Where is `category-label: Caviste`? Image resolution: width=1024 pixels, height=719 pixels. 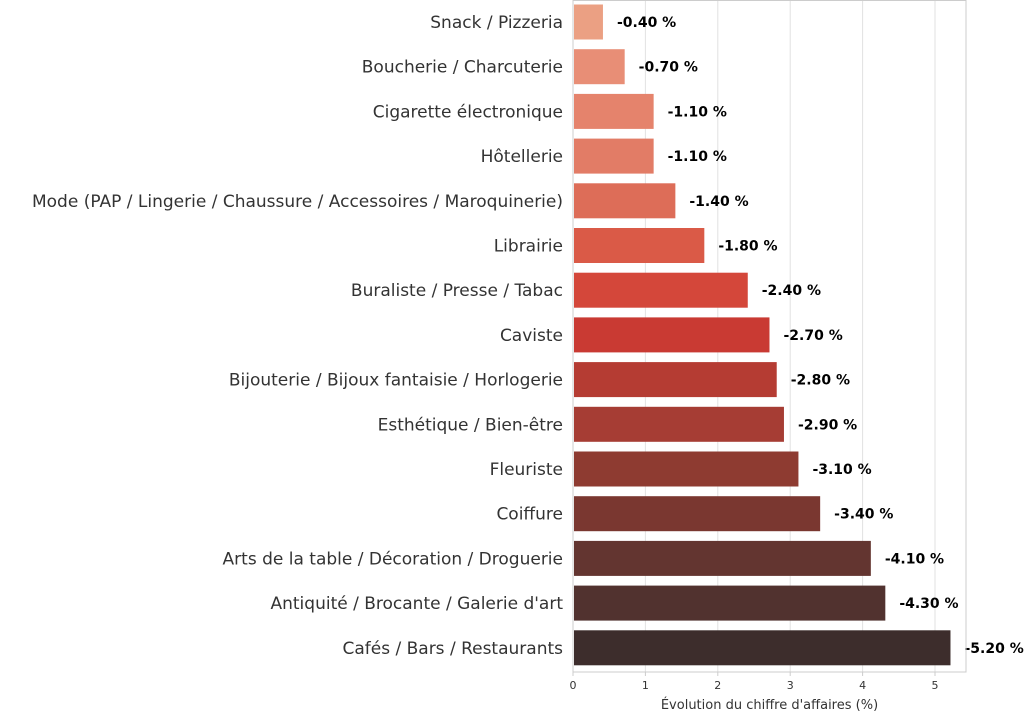 category-label: Caviste is located at coordinates (531, 336).